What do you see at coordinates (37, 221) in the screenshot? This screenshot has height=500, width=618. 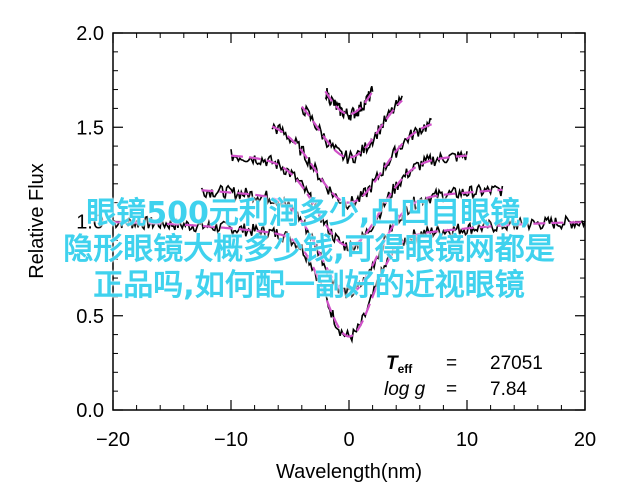 I see `y-axis-label: Relative Flux` at bounding box center [37, 221].